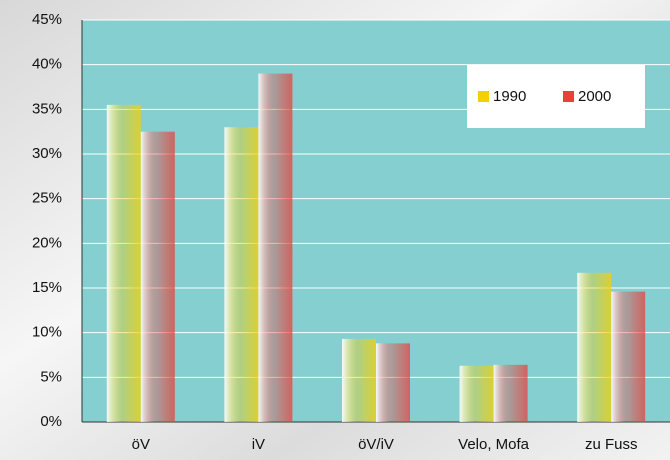 This screenshot has width=670, height=460. I want to click on y-tick-label: 45%, so click(47, 19).